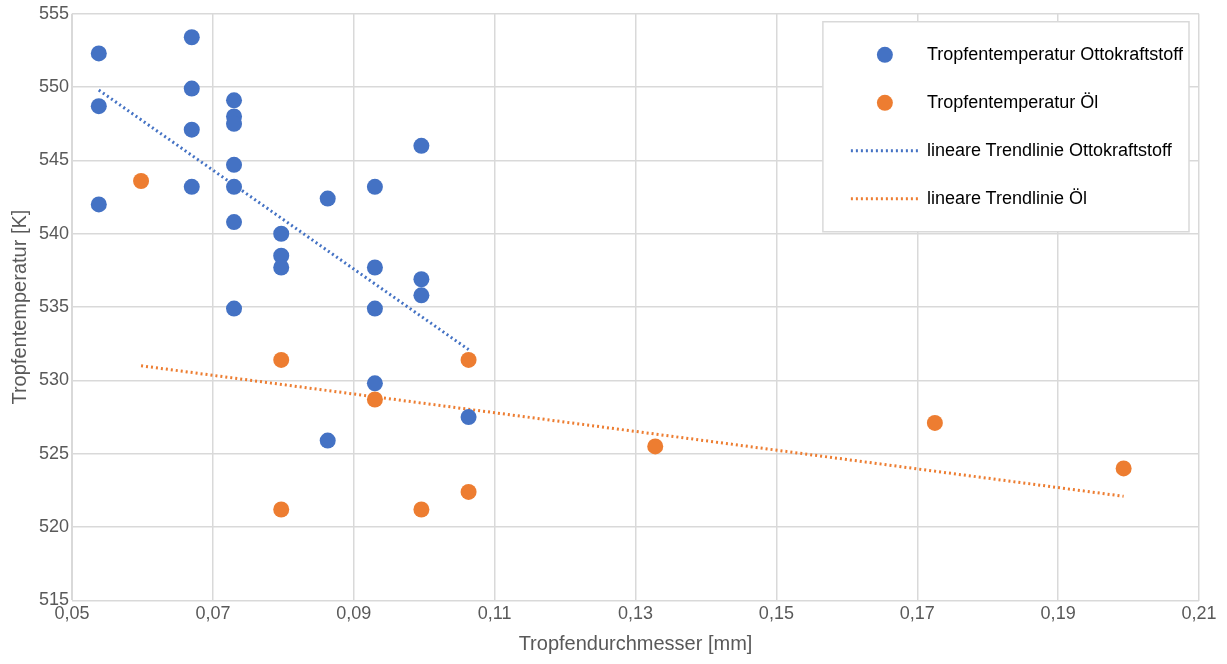 The image size is (1227, 664). What do you see at coordinates (213, 613) in the screenshot?
I see `x-tick-label: 0,07` at bounding box center [213, 613].